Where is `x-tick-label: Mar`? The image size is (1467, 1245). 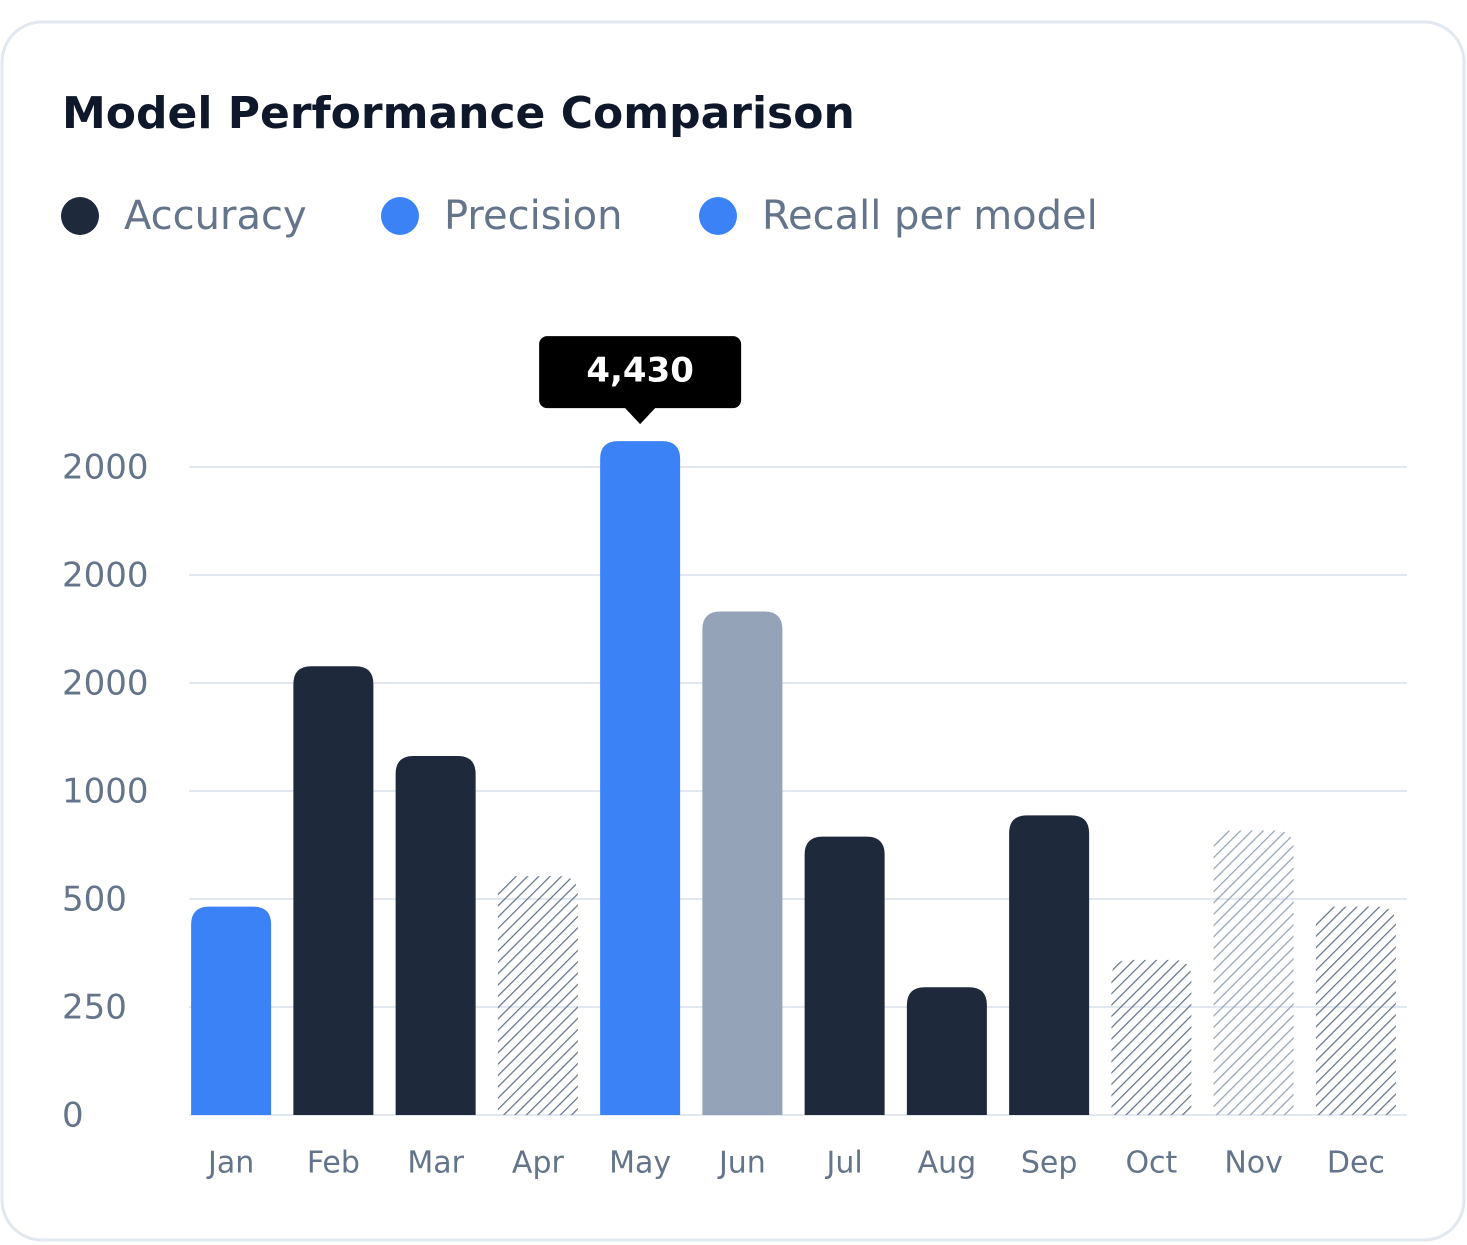
x-tick-label: Mar is located at coordinates (435, 1163).